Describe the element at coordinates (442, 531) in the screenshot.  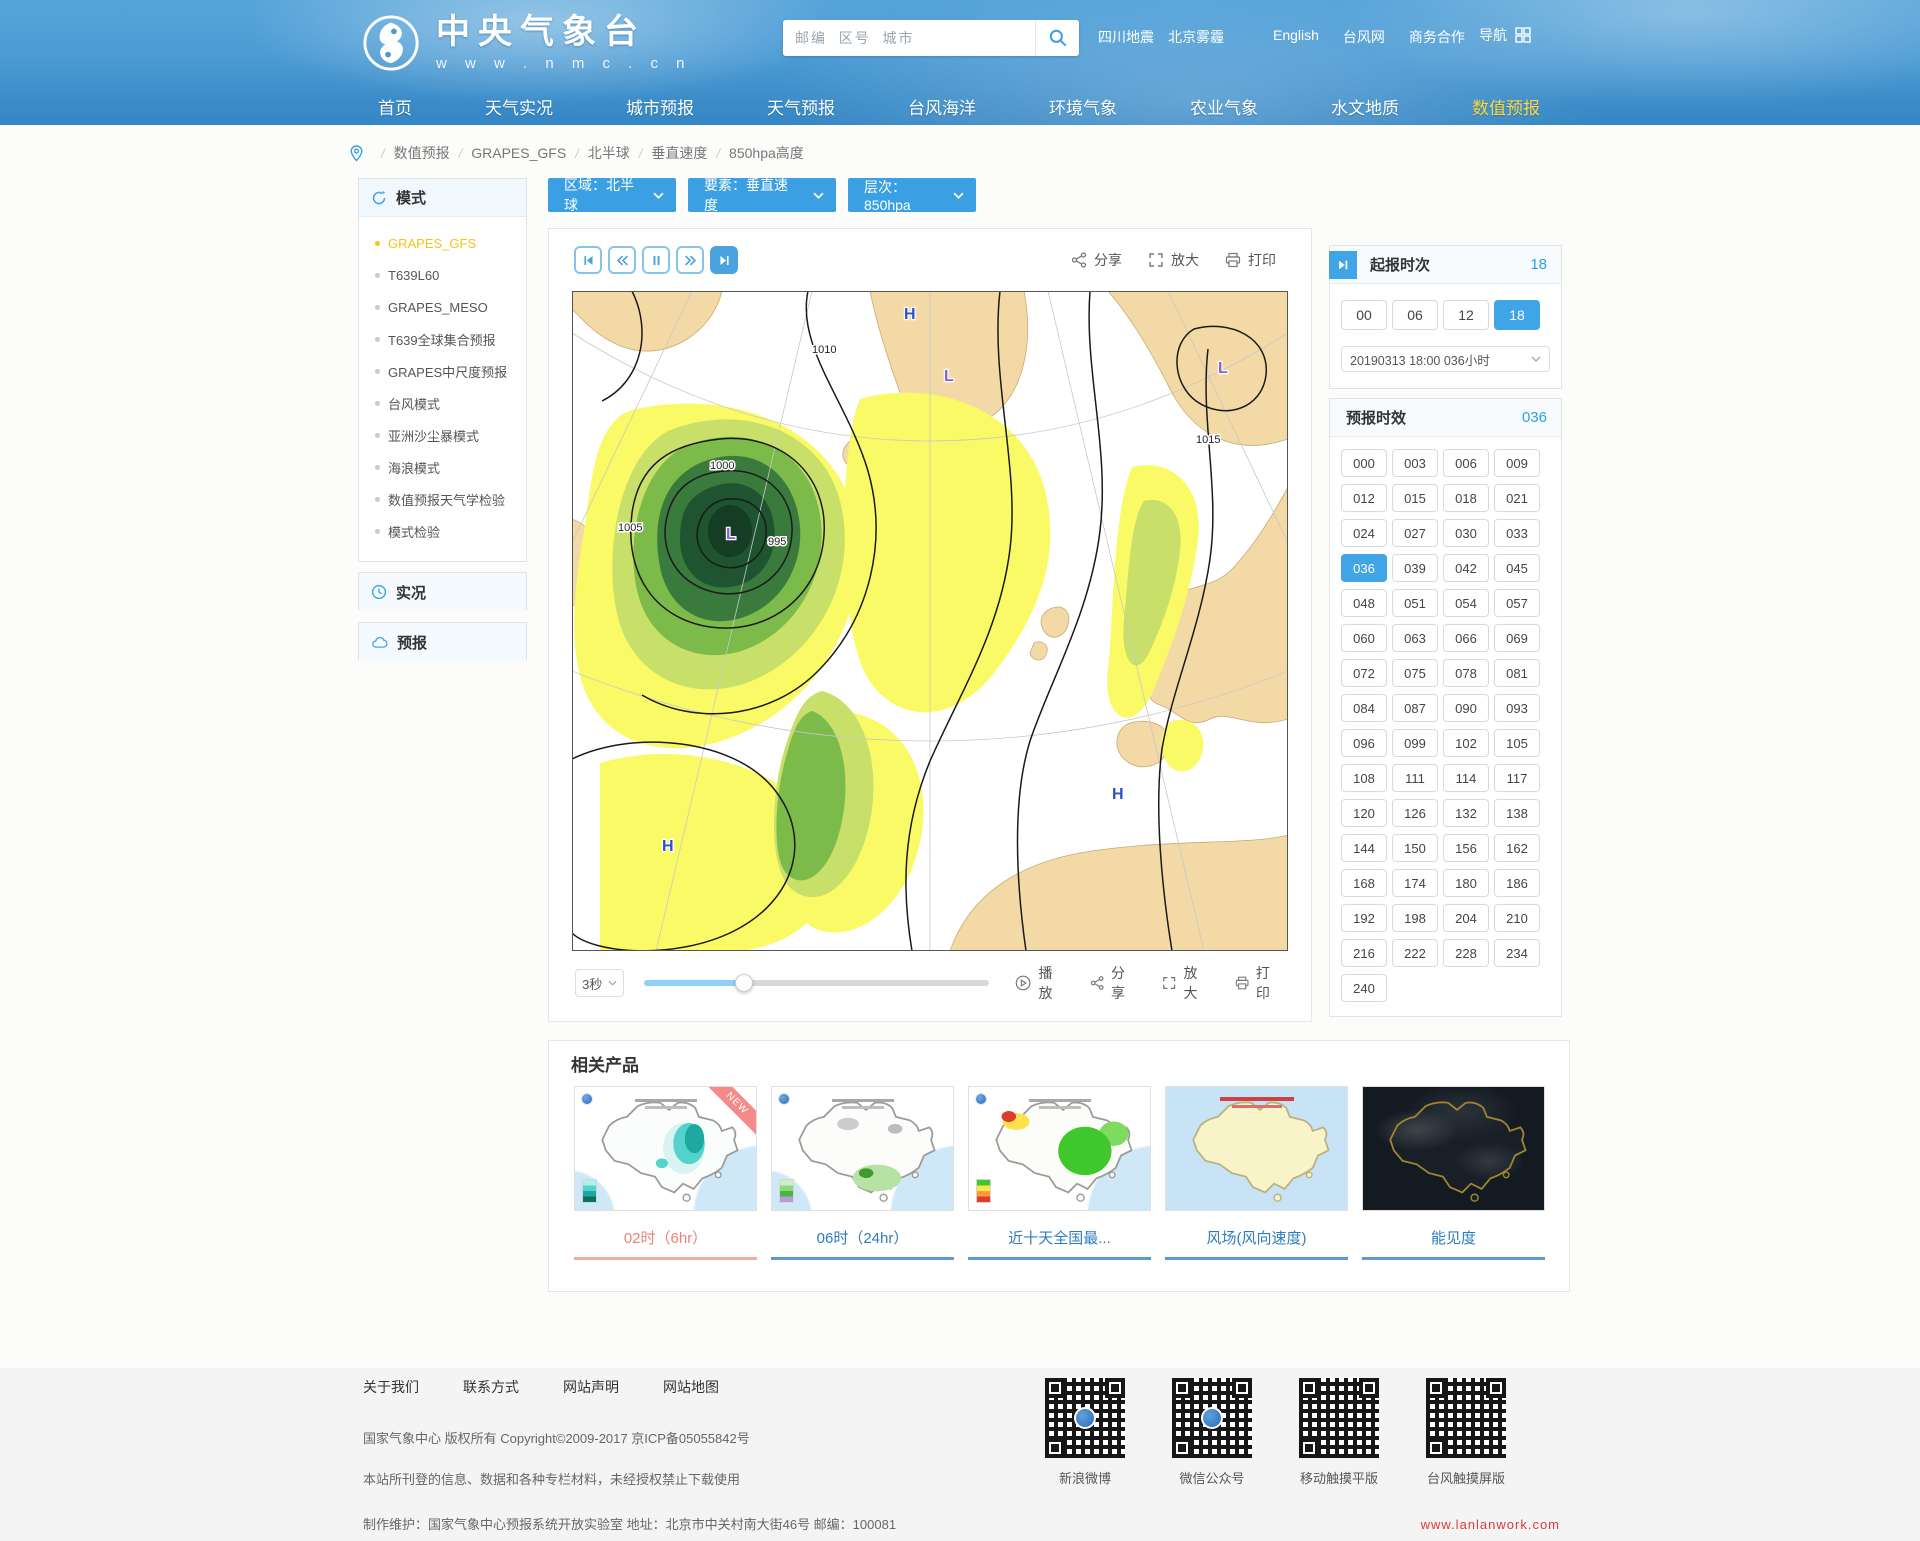
I see `sidebar-model-item: 模式检验` at that location.